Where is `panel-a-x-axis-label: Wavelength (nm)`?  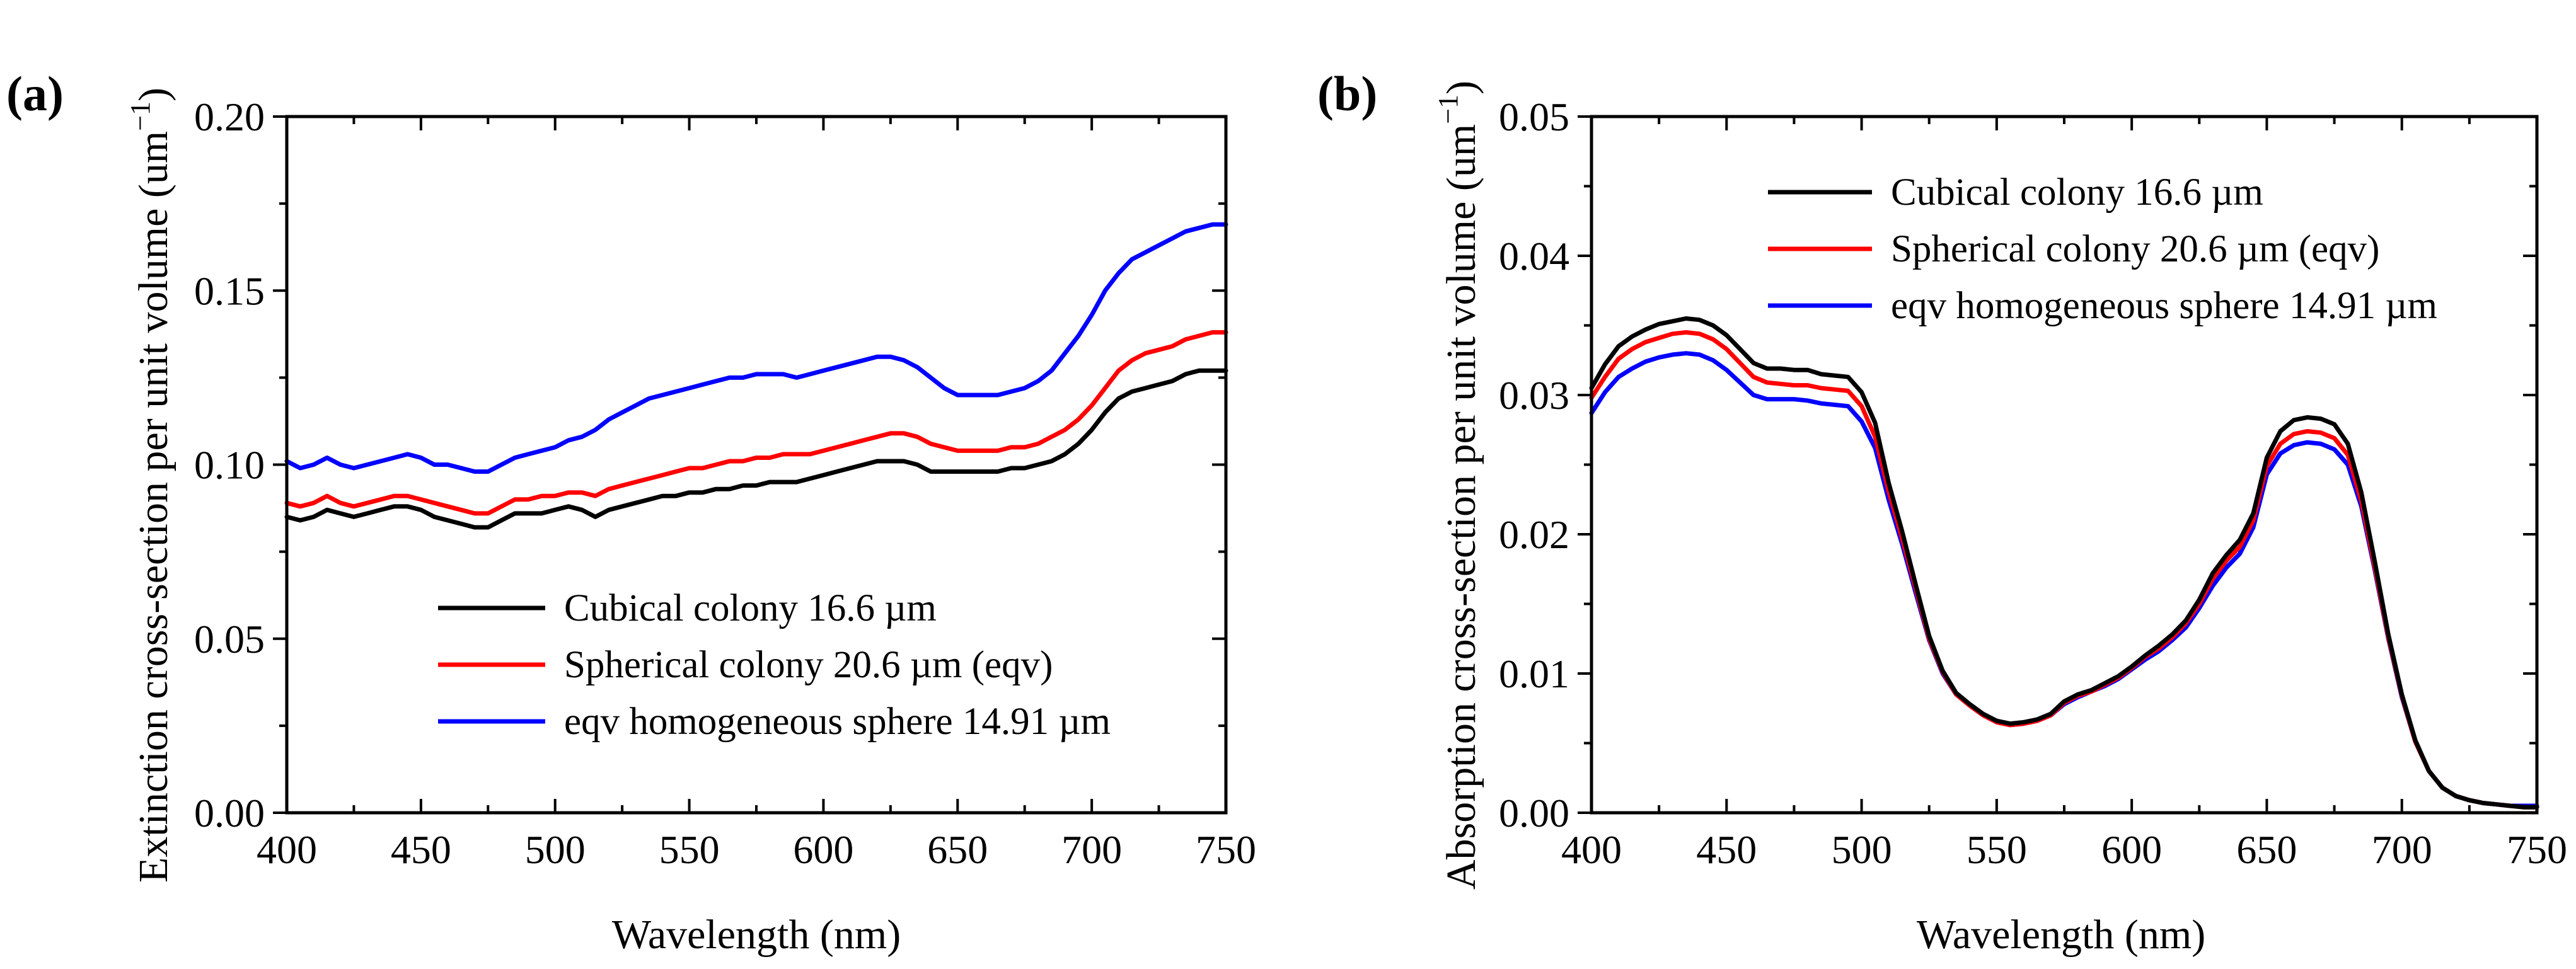 panel-a-x-axis-label: Wavelength (nm) is located at coordinates (757, 935).